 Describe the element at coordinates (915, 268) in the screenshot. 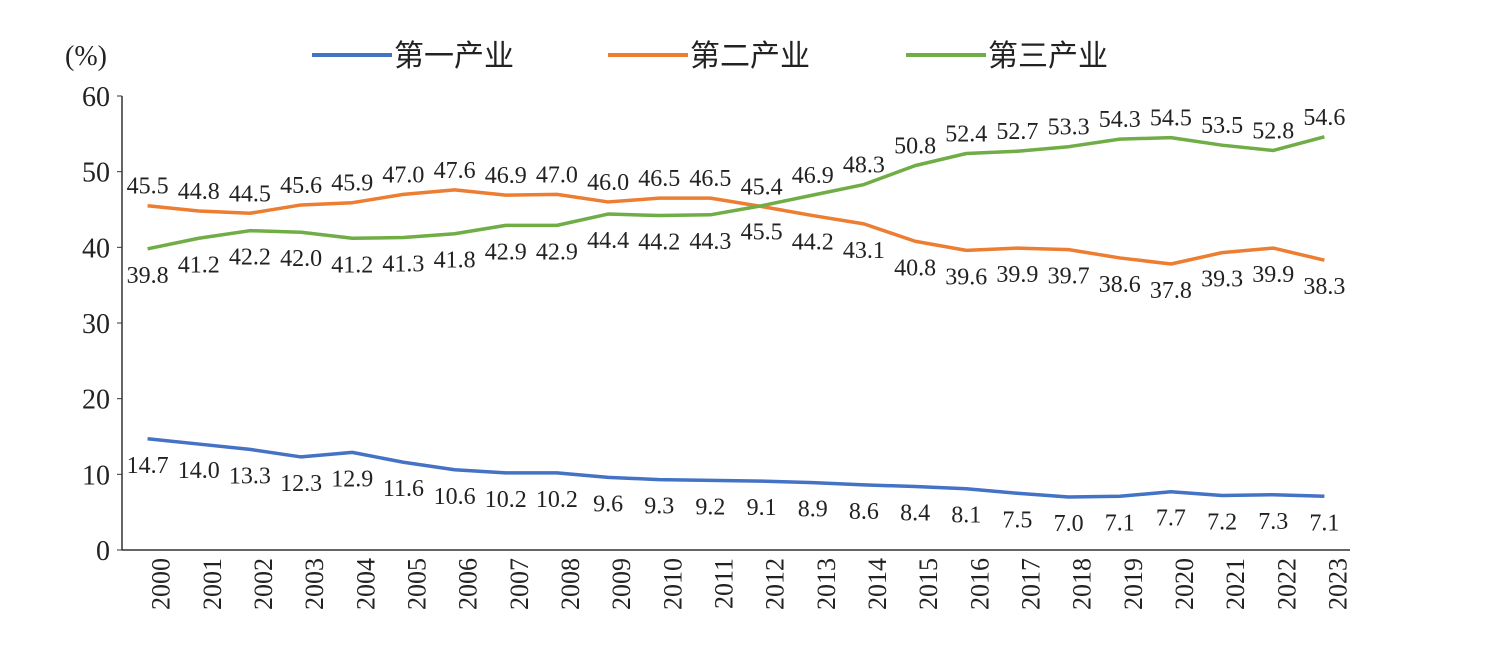

I see `data-label: 40.8` at that location.